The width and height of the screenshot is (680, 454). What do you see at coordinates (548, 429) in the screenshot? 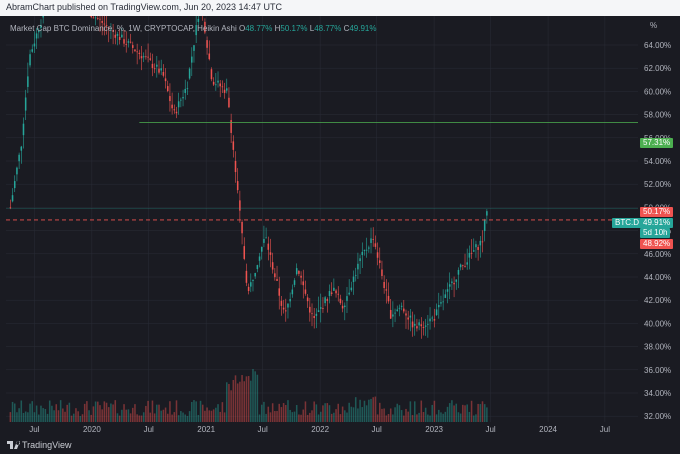
I see `x-tick-label: 2024` at bounding box center [548, 429].